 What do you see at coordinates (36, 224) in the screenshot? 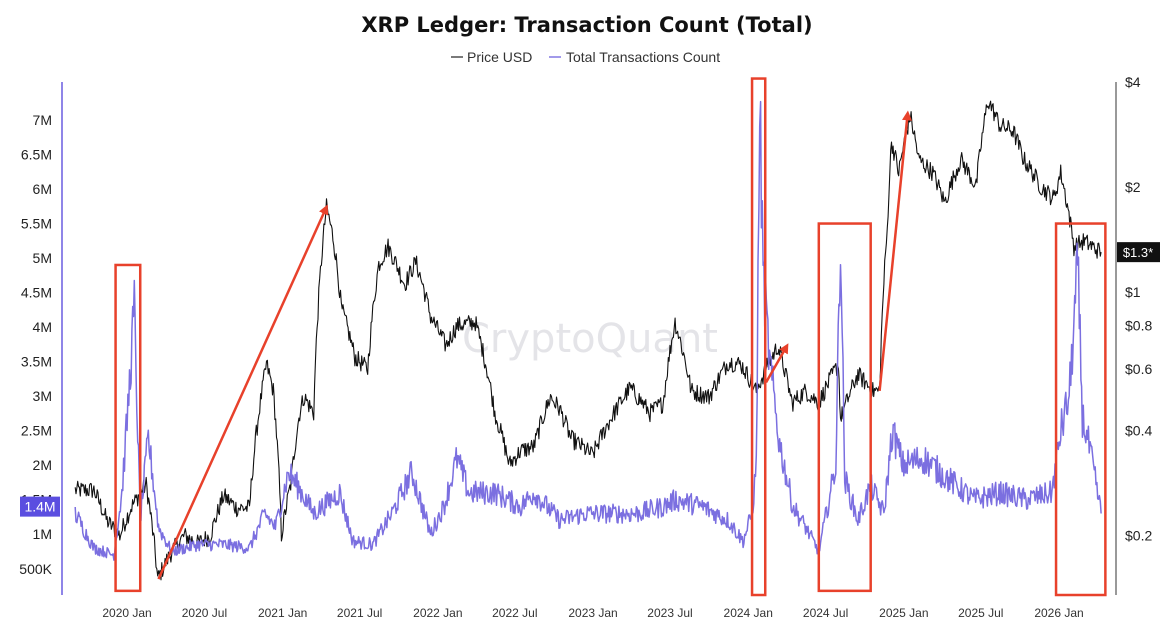
I see `y-left-tick-label: 5.5M` at bounding box center [36, 224].